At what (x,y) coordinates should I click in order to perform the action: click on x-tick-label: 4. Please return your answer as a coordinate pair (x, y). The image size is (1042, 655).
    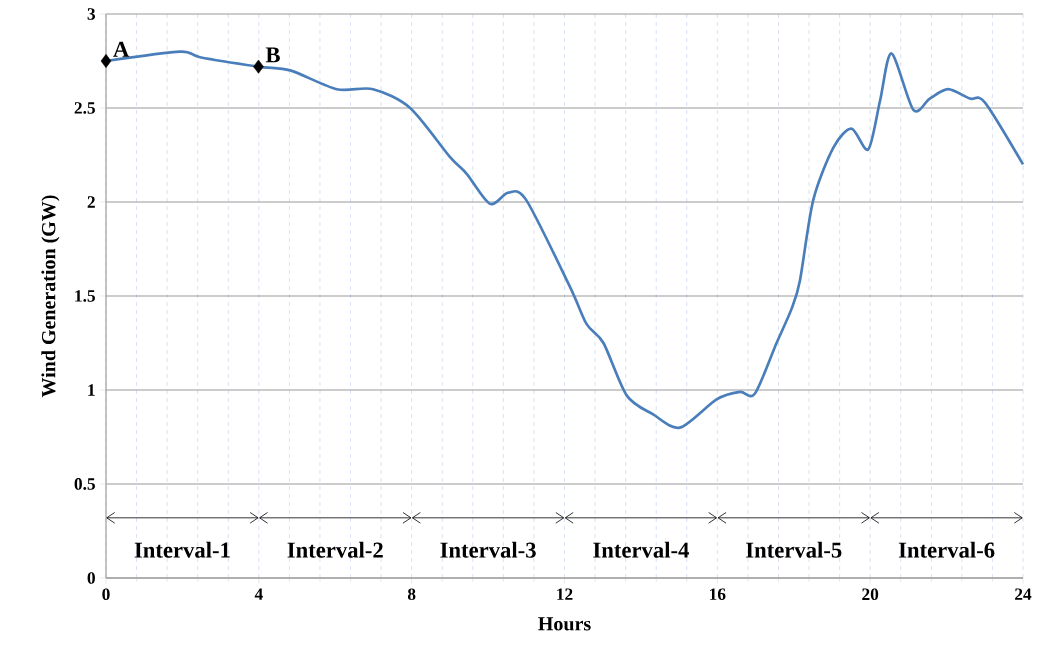
    Looking at the image, I should click on (258, 594).